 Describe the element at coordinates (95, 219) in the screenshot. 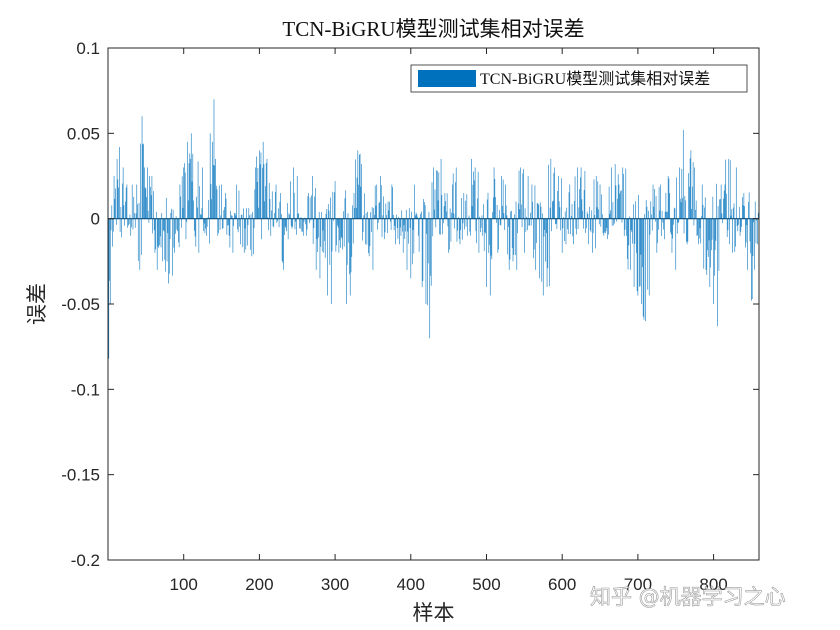

I see `y-tick-label: 0` at that location.